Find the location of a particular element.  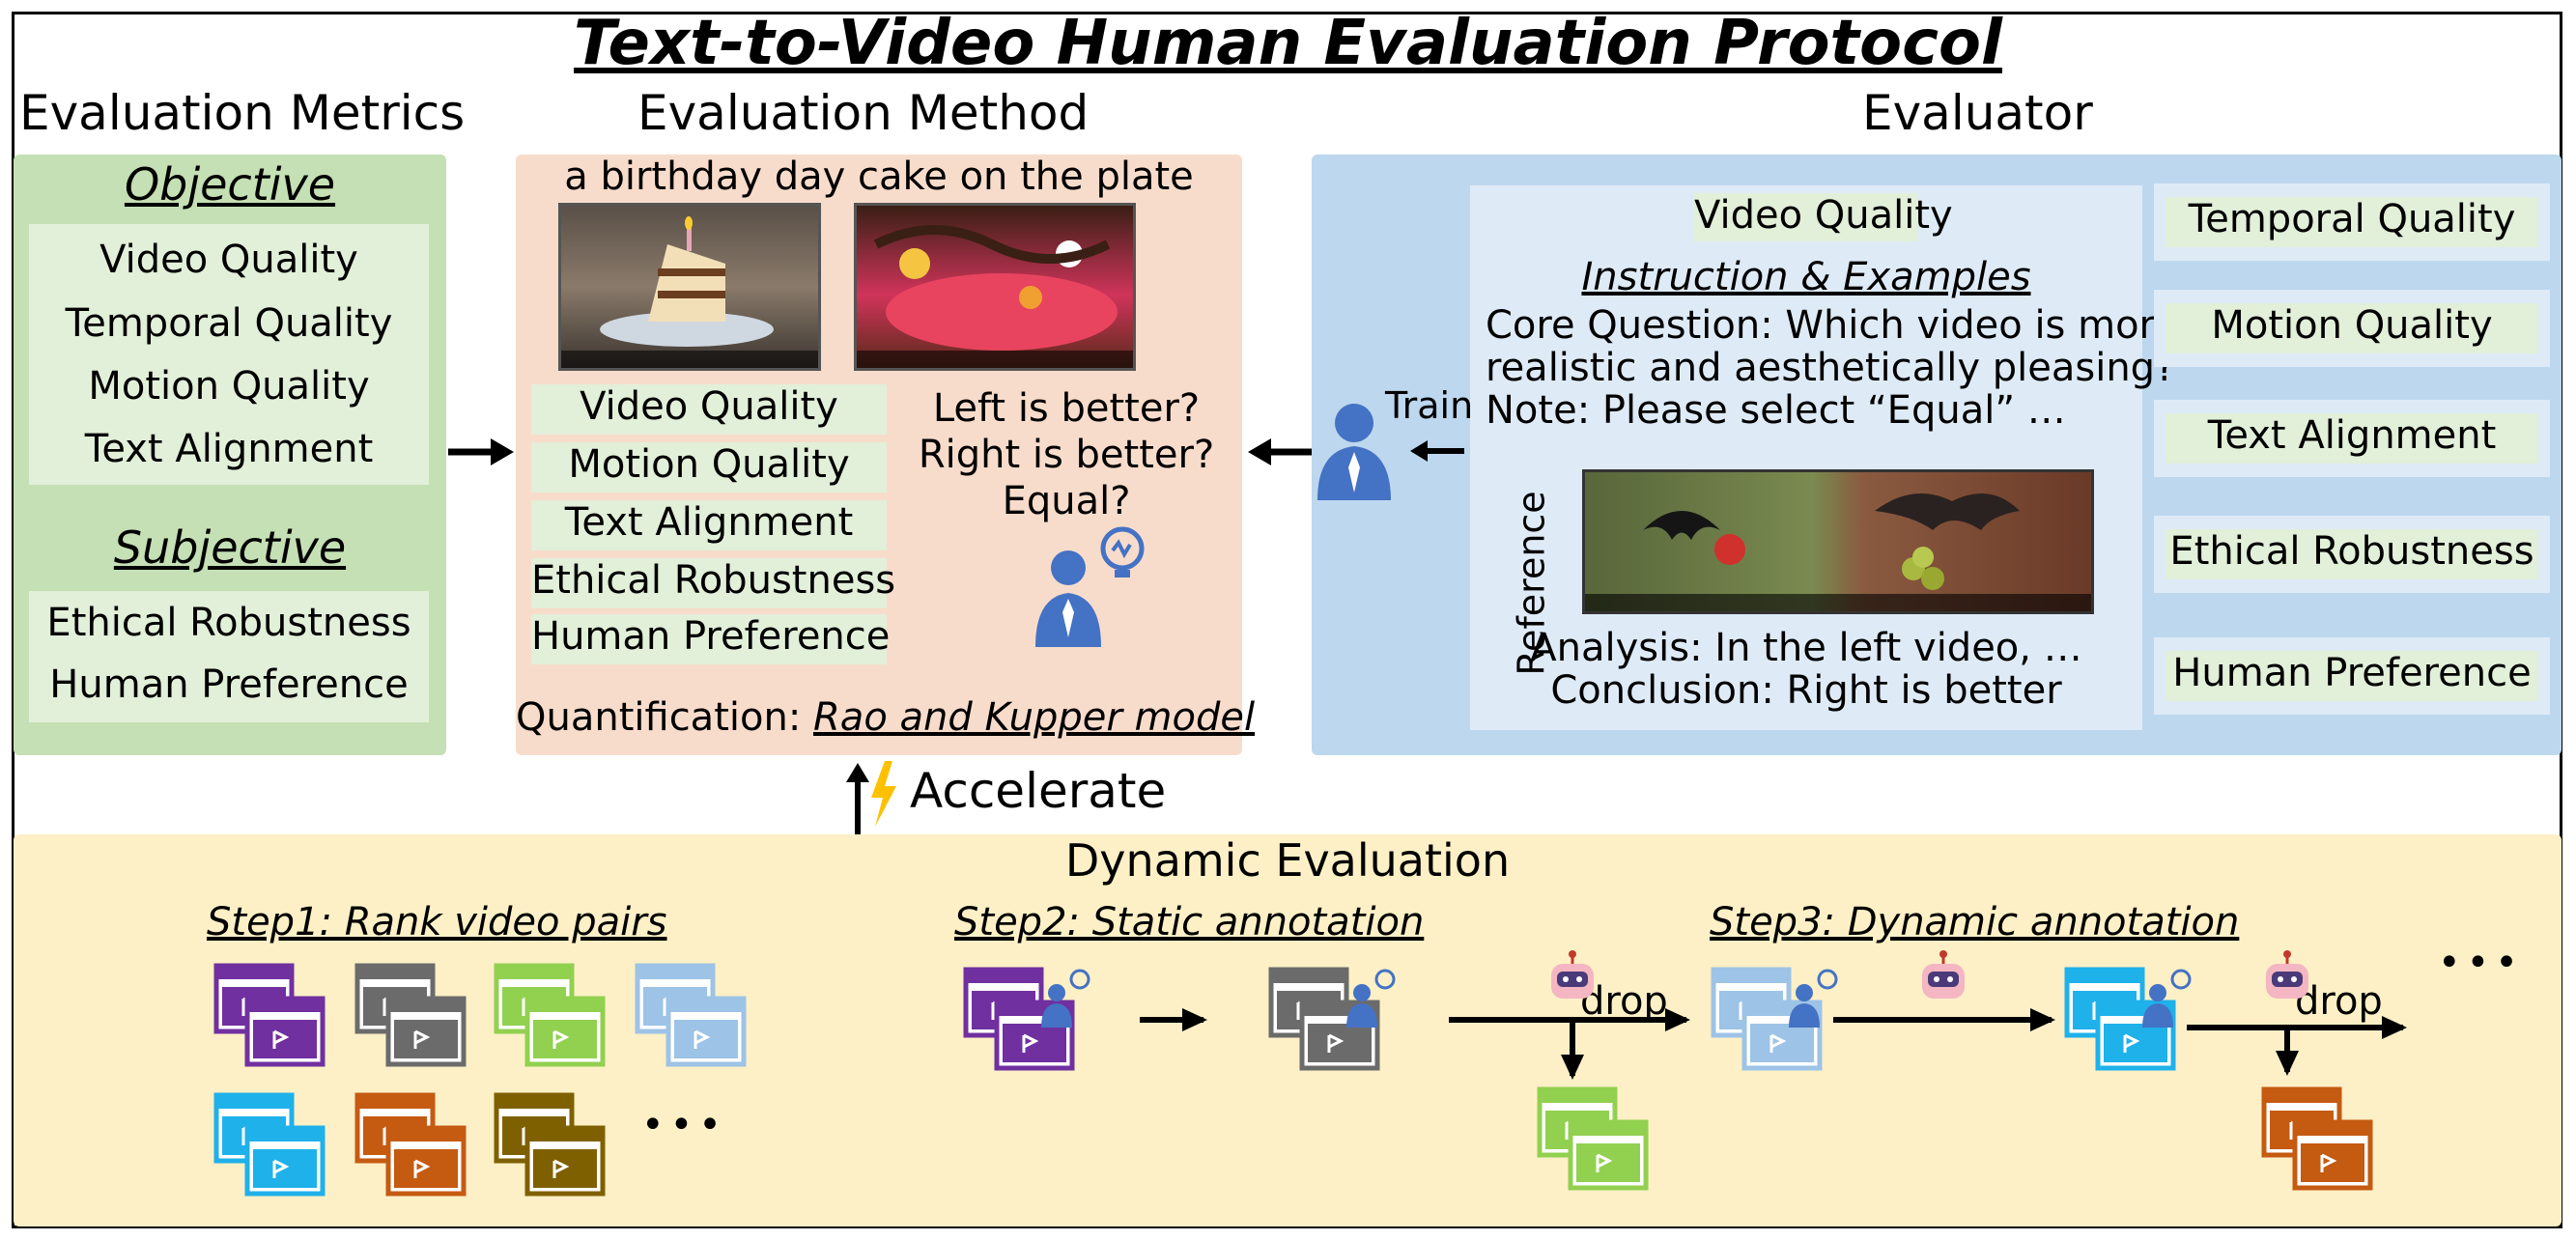

objective-item: Video Quality is located at coordinates (228, 260).